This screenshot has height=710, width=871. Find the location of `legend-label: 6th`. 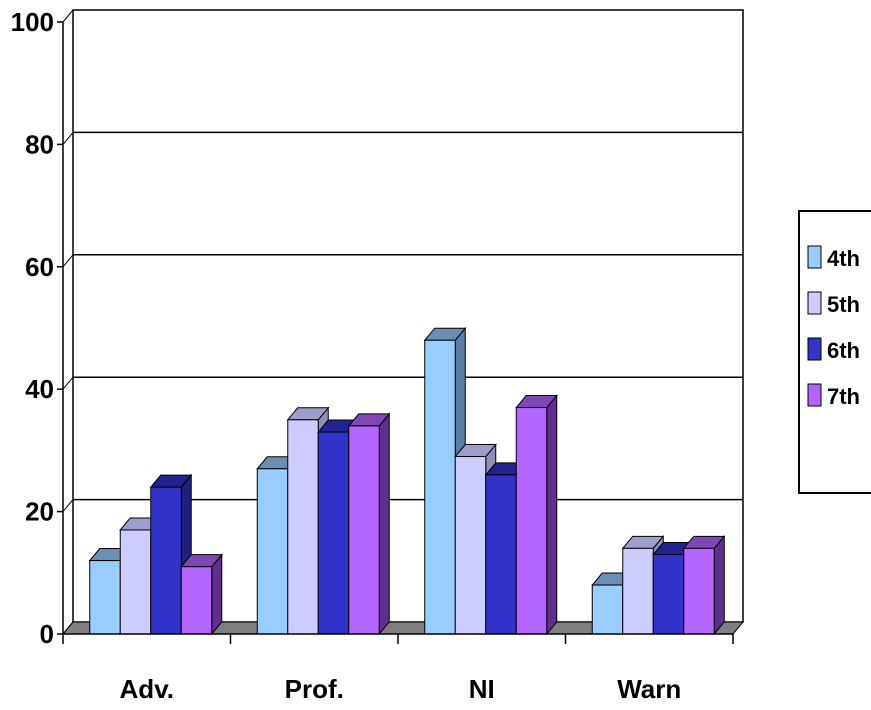

legend-label: 6th is located at coordinates (843, 350).